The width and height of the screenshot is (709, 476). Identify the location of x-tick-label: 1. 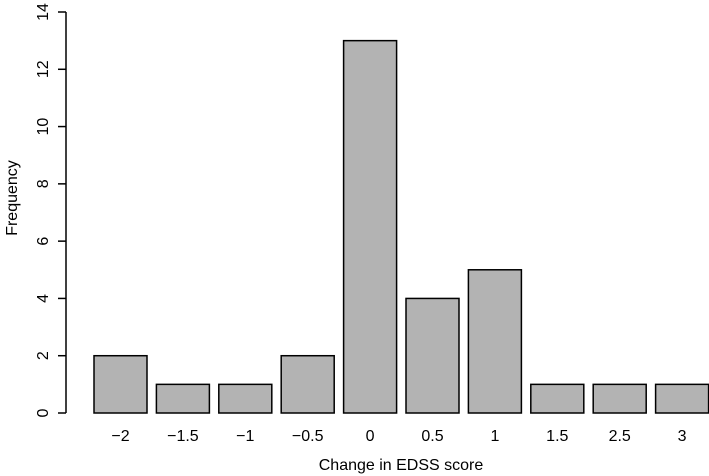
(494, 436).